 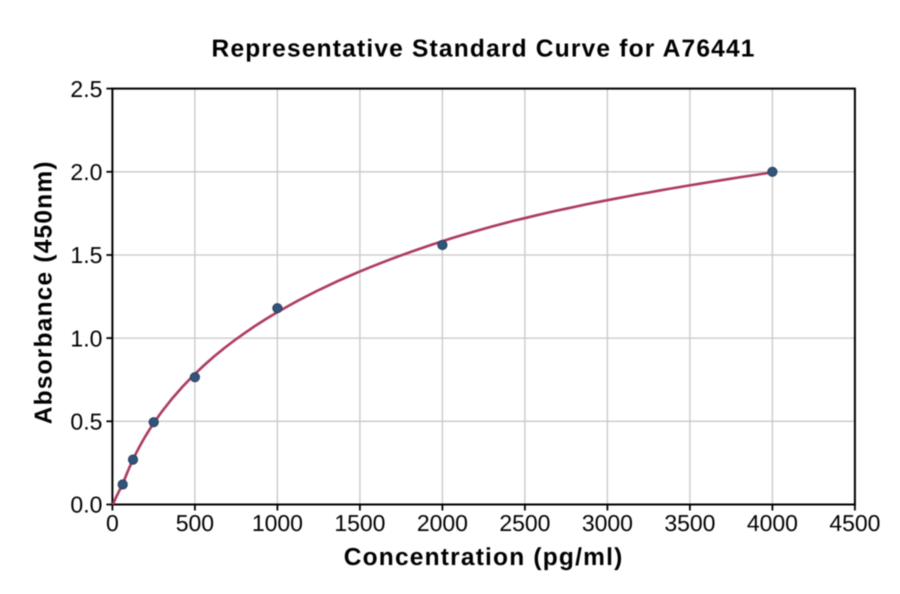 I want to click on svg-text: 0.5, so click(x=86, y=422).